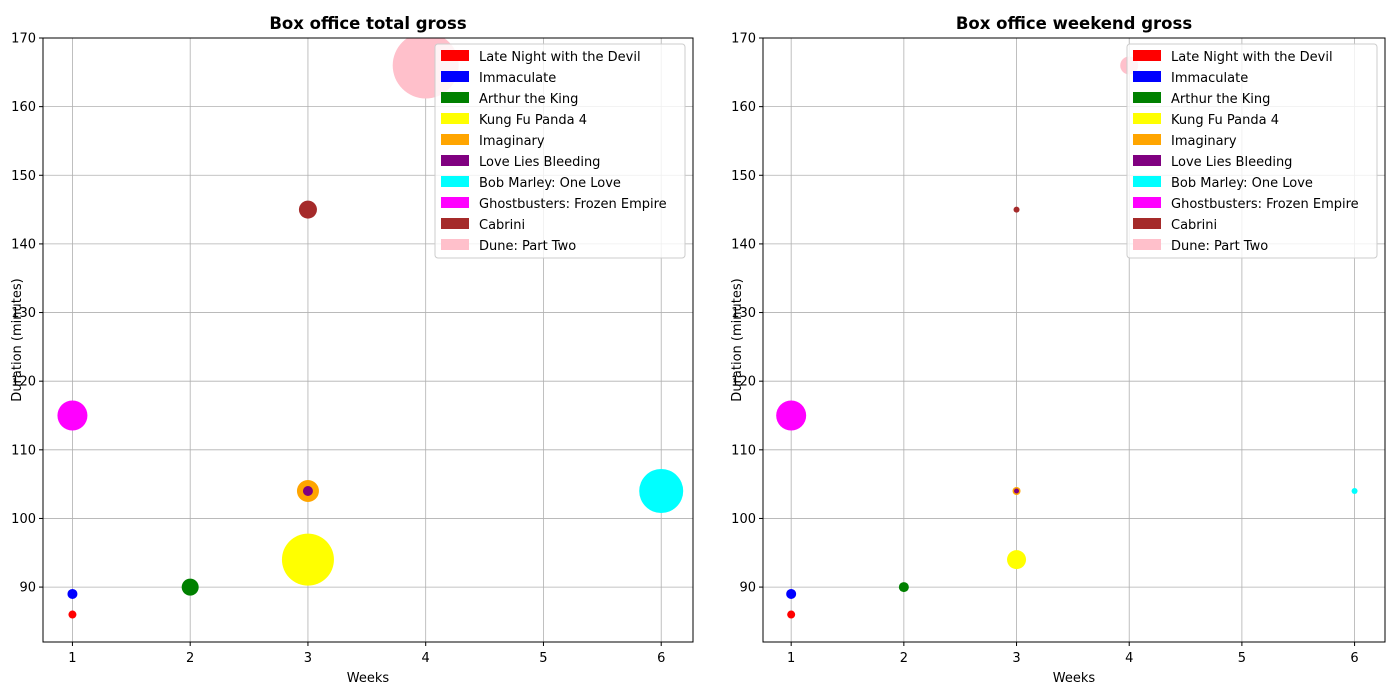  Describe the element at coordinates (1074, 23) in the screenshot. I see `chart-title: Box office weekend gross` at that location.